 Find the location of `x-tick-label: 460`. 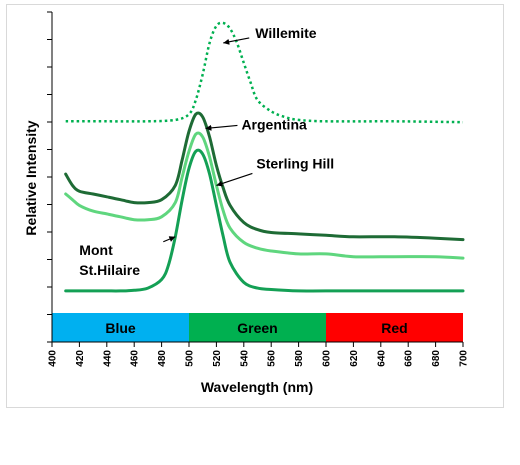

x-tick-label: 460 is located at coordinates (135, 358).